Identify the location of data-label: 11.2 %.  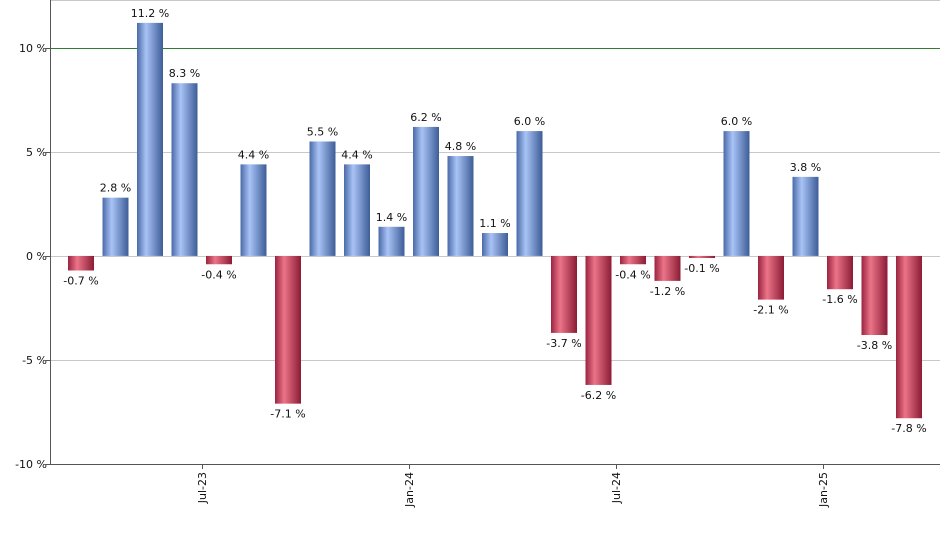
(150, 13).